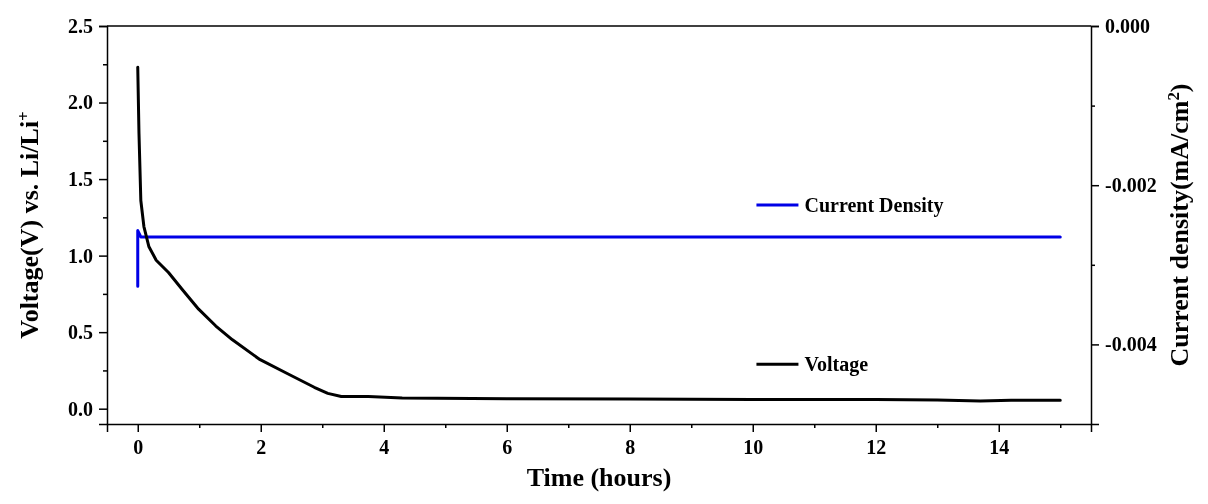 The image size is (1208, 504). What do you see at coordinates (261, 447) in the screenshot?
I see `x-tick-label: 2` at bounding box center [261, 447].